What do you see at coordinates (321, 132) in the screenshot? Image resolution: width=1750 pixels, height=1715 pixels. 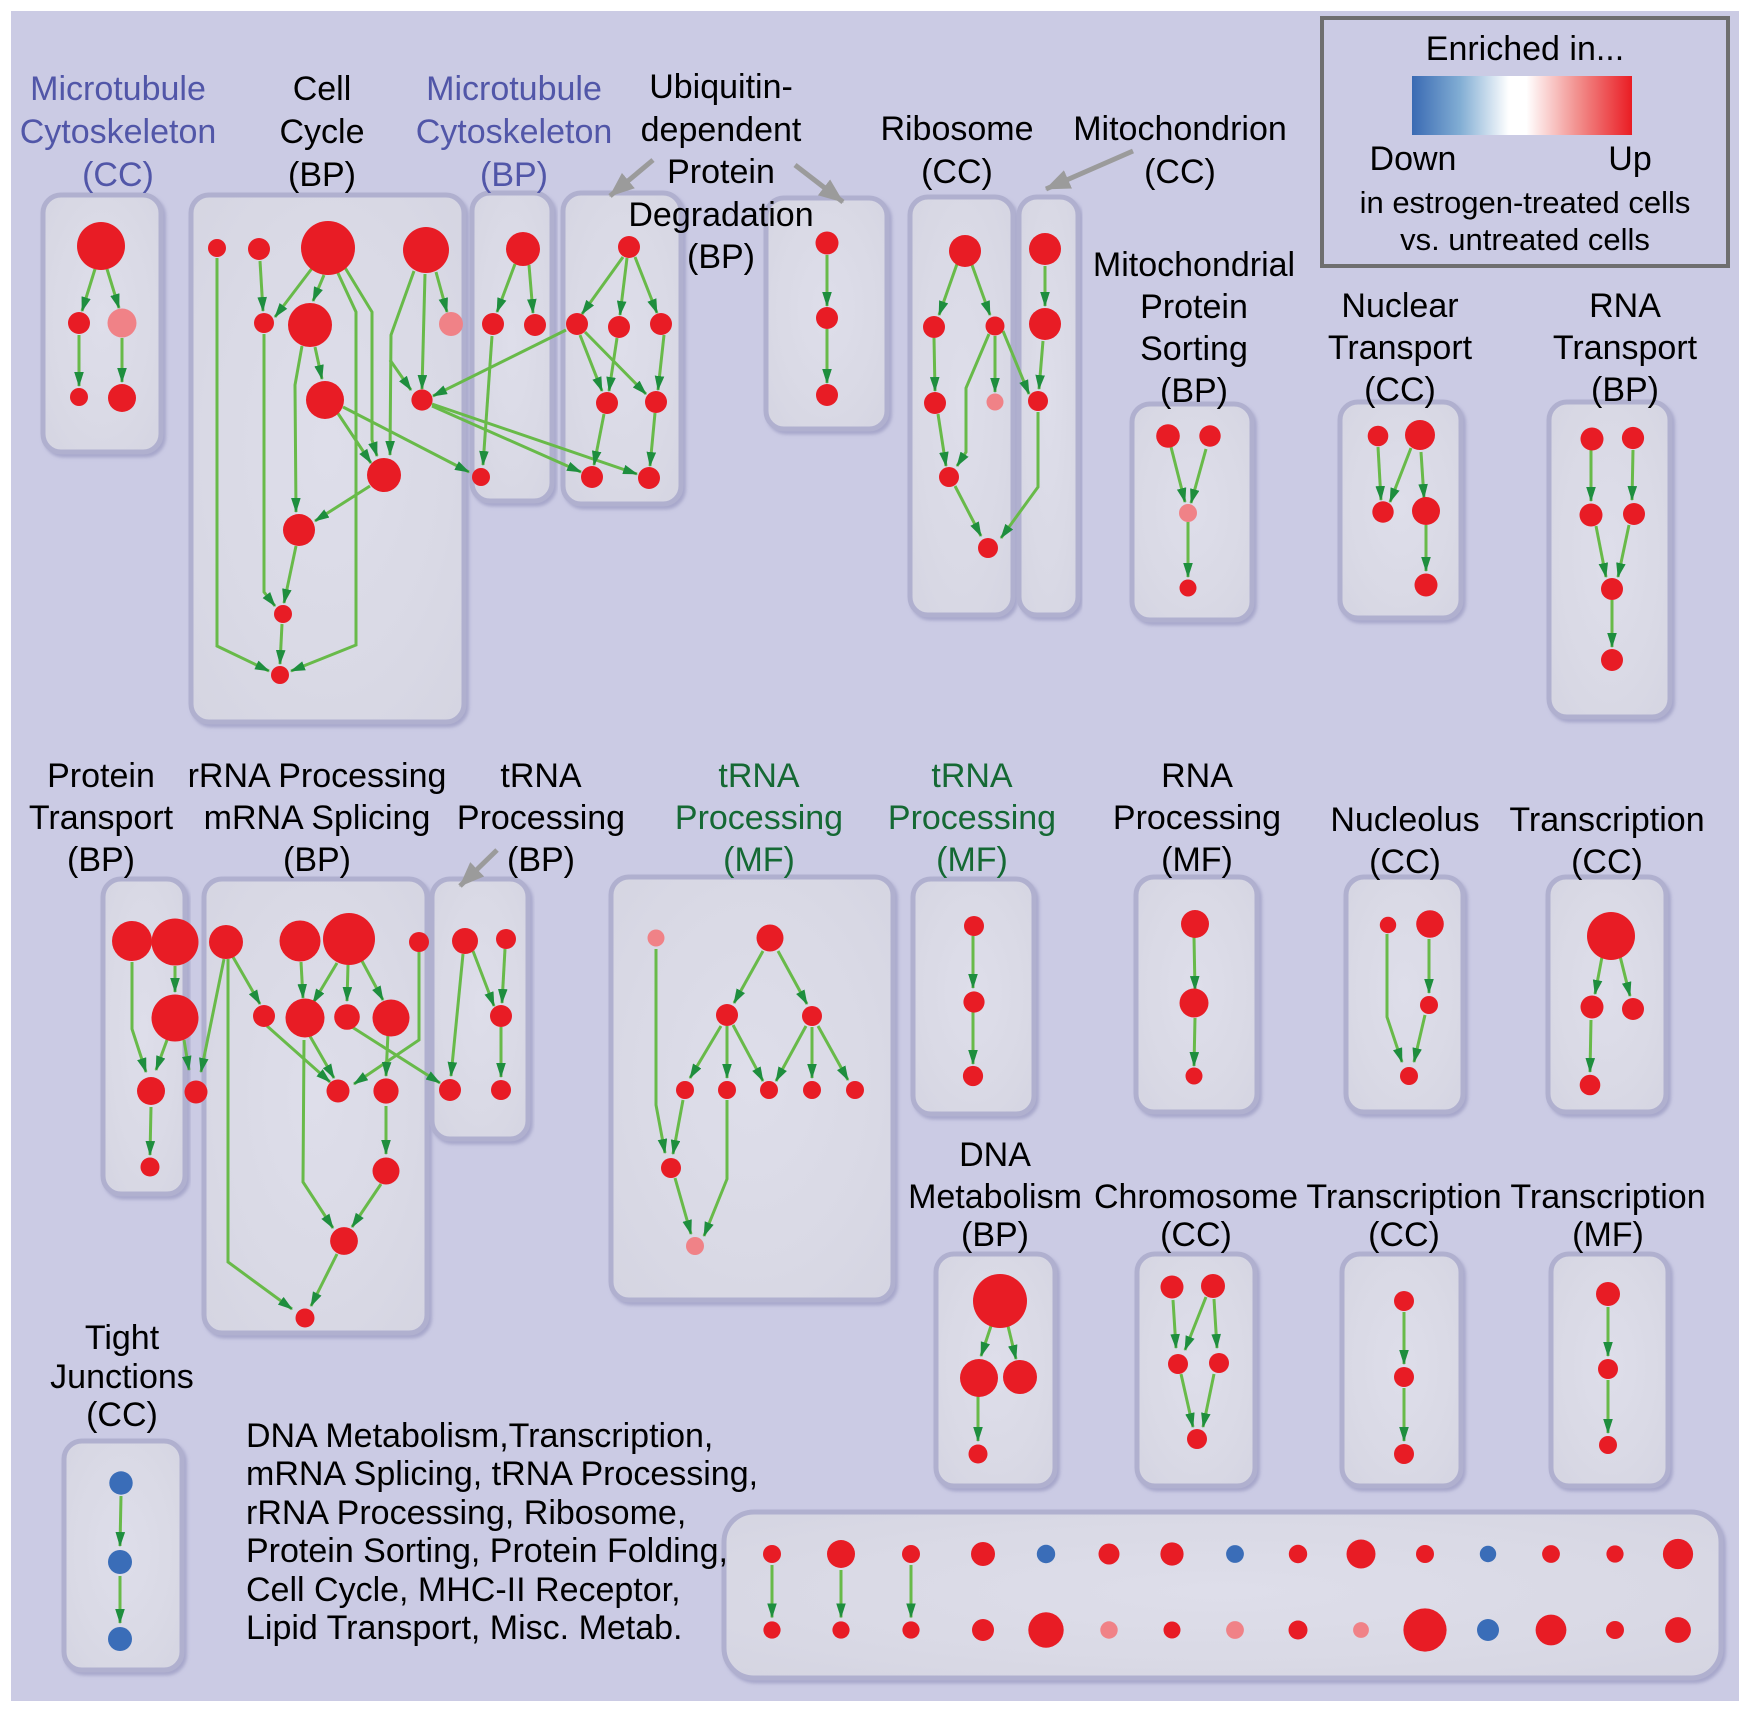 I see `svg-text: Cycle` at bounding box center [321, 132].